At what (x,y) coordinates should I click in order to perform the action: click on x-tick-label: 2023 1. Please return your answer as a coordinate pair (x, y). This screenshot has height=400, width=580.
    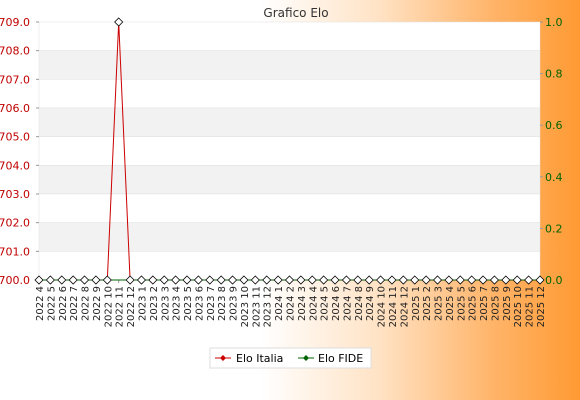
    Looking at the image, I should click on (142, 303).